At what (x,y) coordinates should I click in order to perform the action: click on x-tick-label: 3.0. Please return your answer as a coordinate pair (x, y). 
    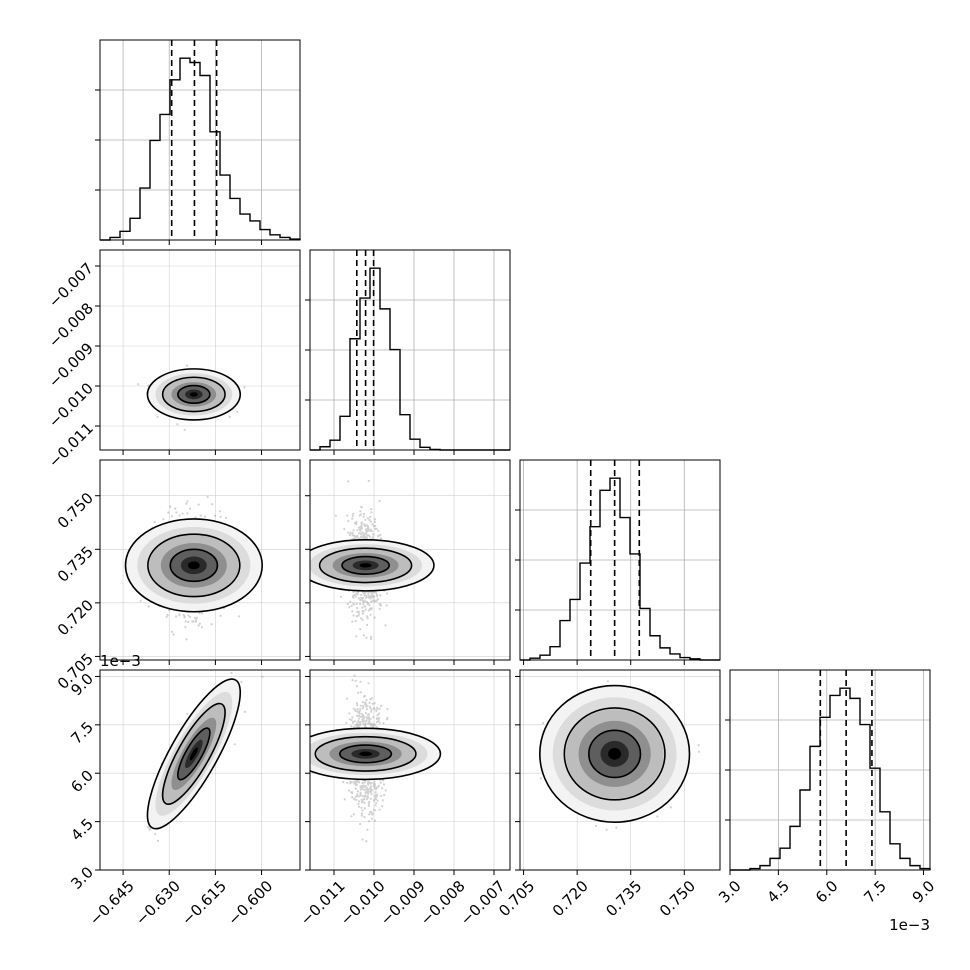
    Looking at the image, I should click on (730, 892).